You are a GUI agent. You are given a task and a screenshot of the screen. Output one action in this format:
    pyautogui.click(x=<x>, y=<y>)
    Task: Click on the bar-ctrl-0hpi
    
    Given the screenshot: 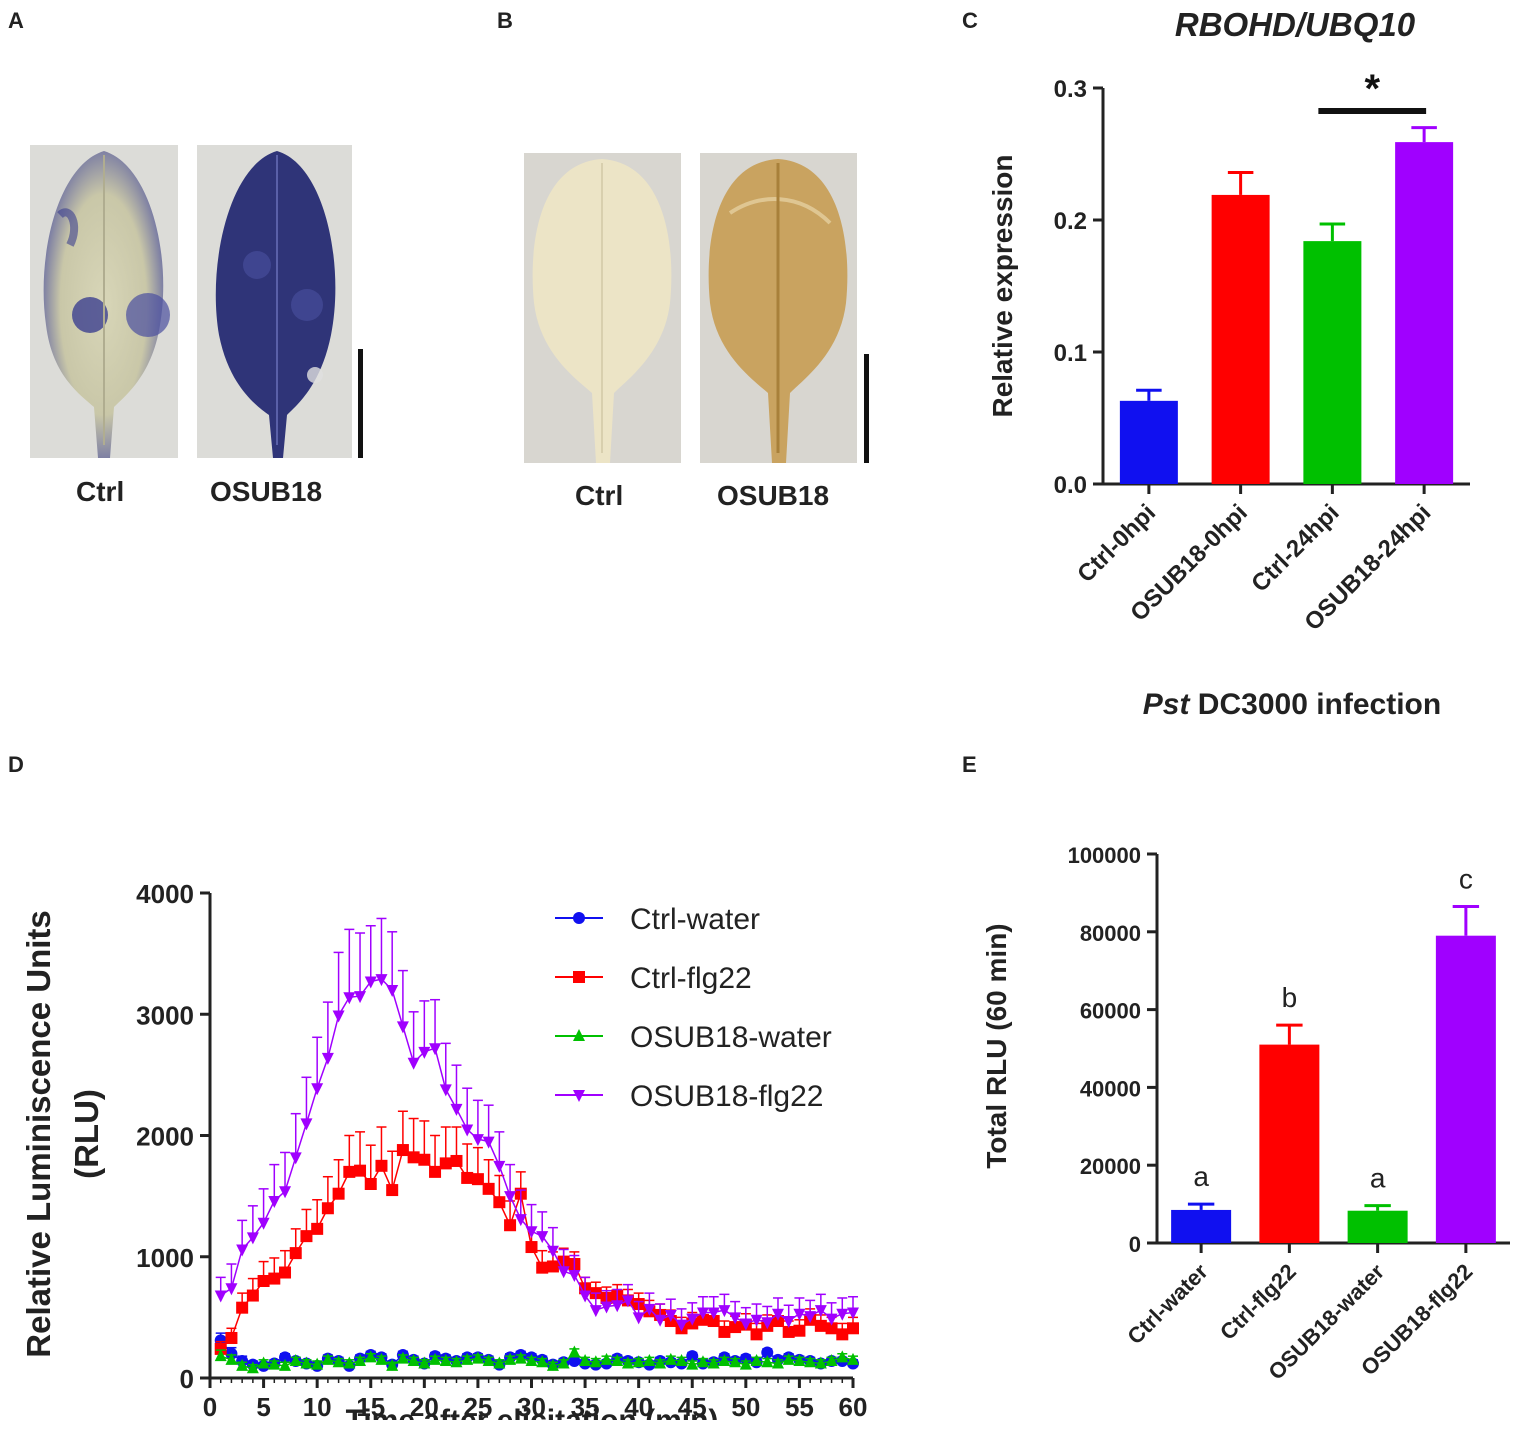 What is the action you would take?
    pyautogui.click(x=1148, y=442)
    